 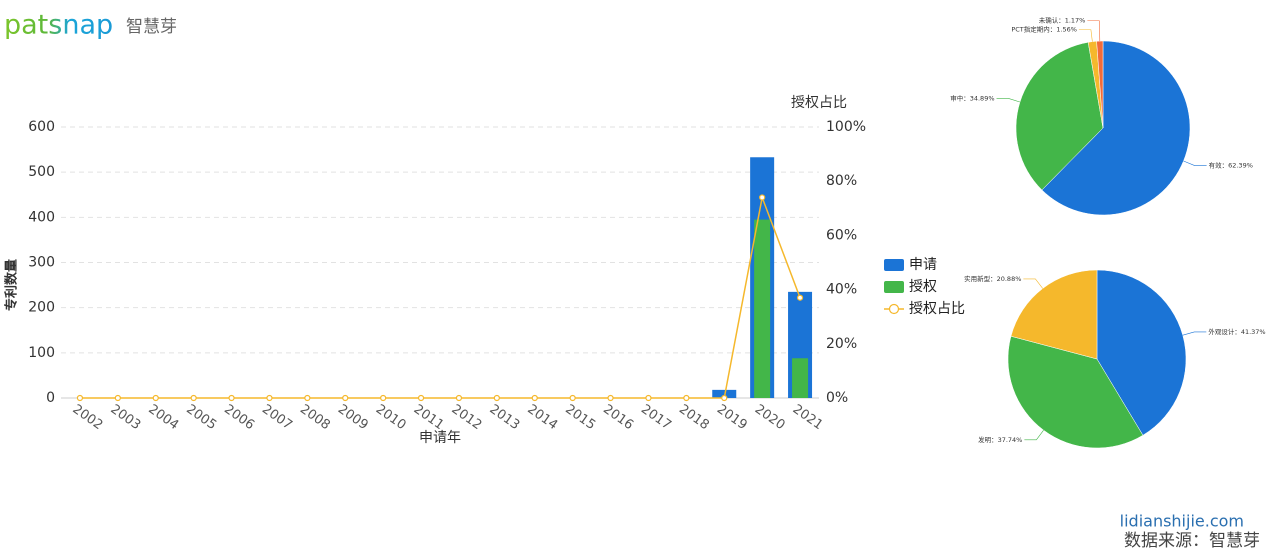 What do you see at coordinates (841, 344) in the screenshot?
I see `y2-tick-label: 20%` at bounding box center [841, 344].